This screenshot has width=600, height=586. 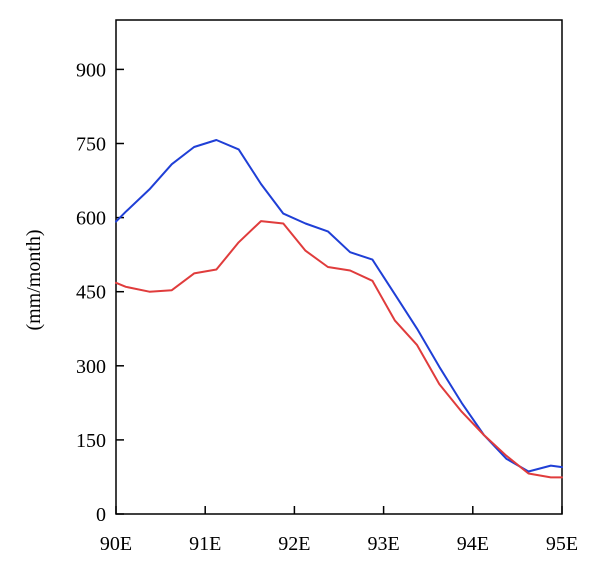 I want to click on x-tick-label: 95E, so click(x=562, y=544).